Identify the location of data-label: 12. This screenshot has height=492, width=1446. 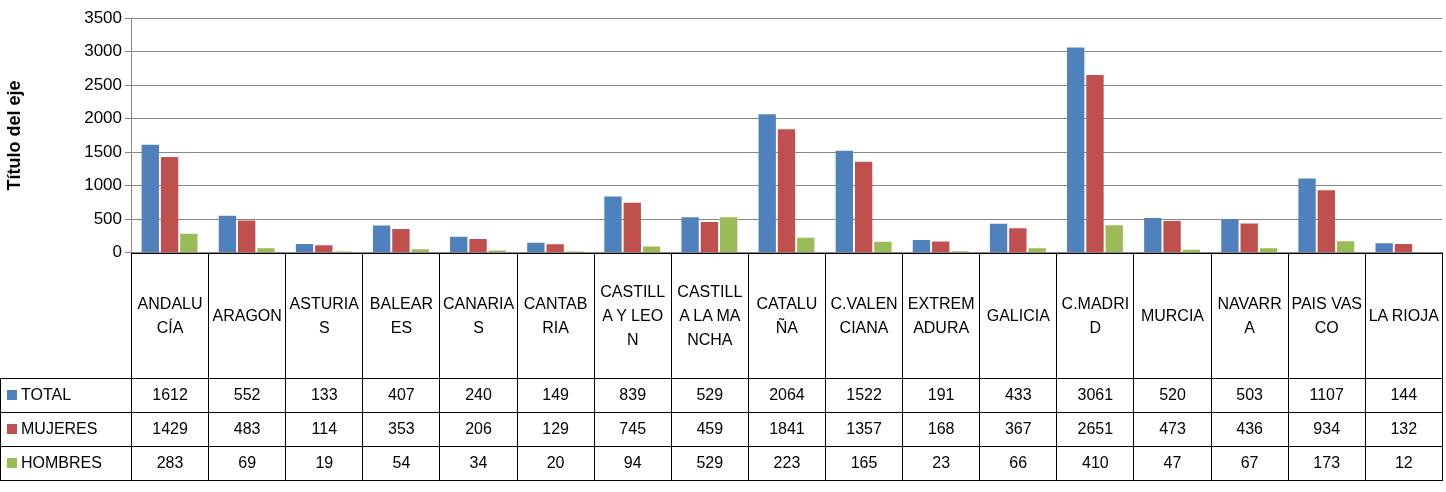
(1404, 463).